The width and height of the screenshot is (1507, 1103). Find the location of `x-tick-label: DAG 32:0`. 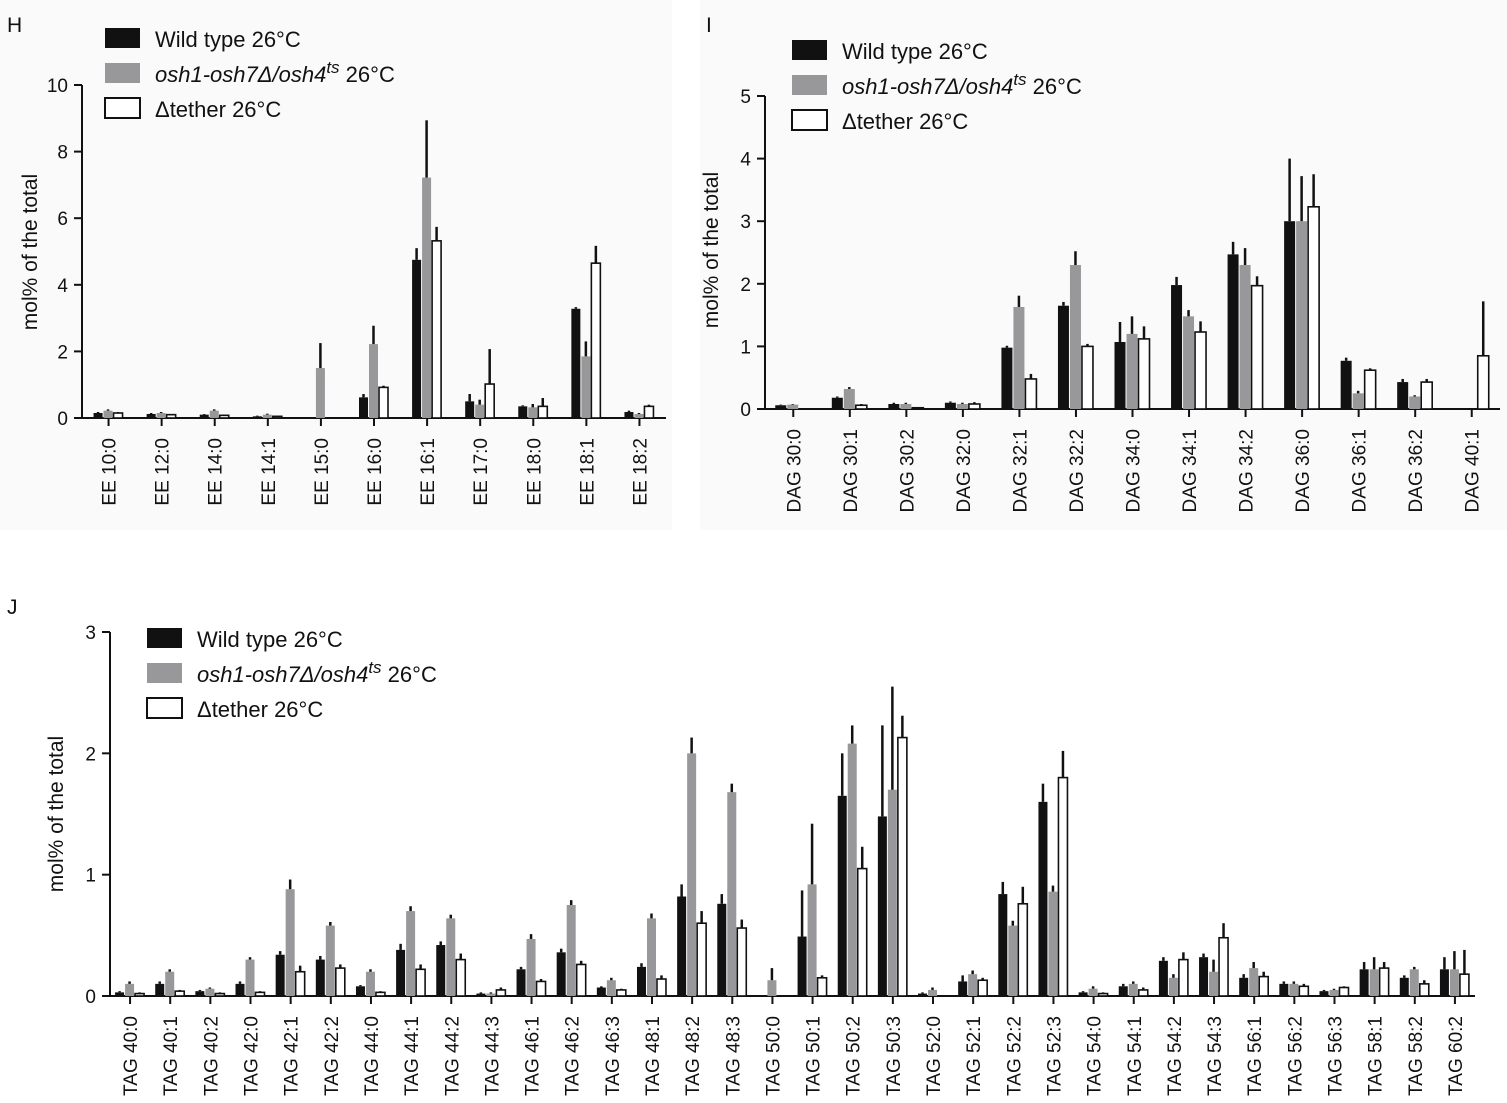

x-tick-label: DAG 32:0 is located at coordinates (964, 470).